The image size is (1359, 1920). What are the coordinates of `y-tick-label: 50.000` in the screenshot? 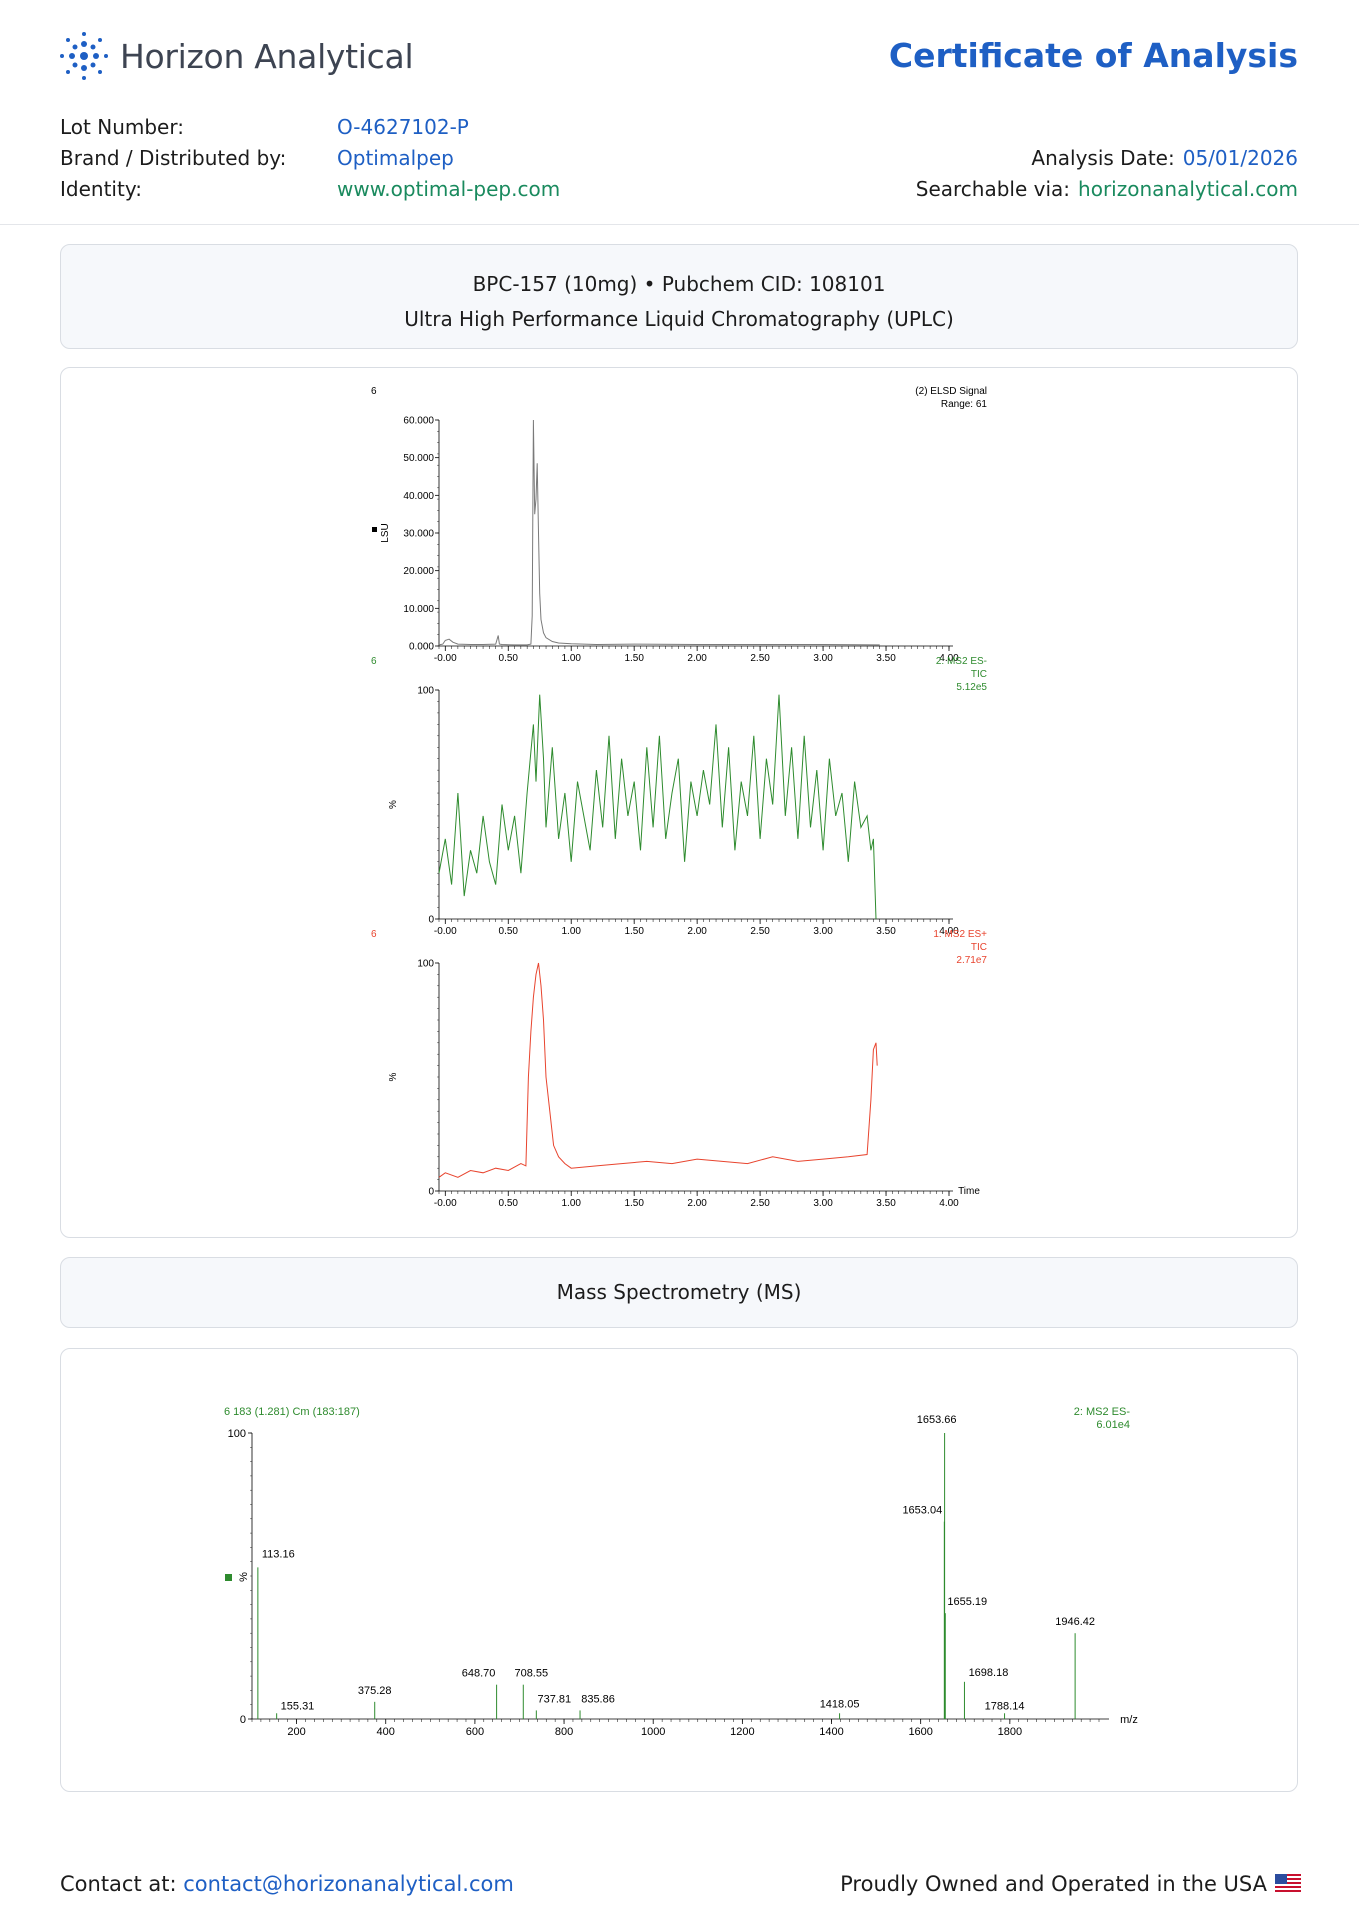 It's located at (418, 458).